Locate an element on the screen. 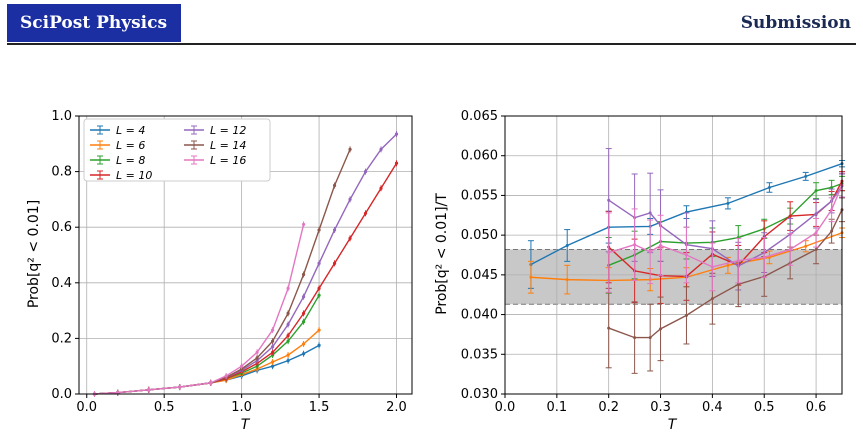 This screenshot has width=863, height=436. legend-label-L6: L = 6 is located at coordinates (130, 145).